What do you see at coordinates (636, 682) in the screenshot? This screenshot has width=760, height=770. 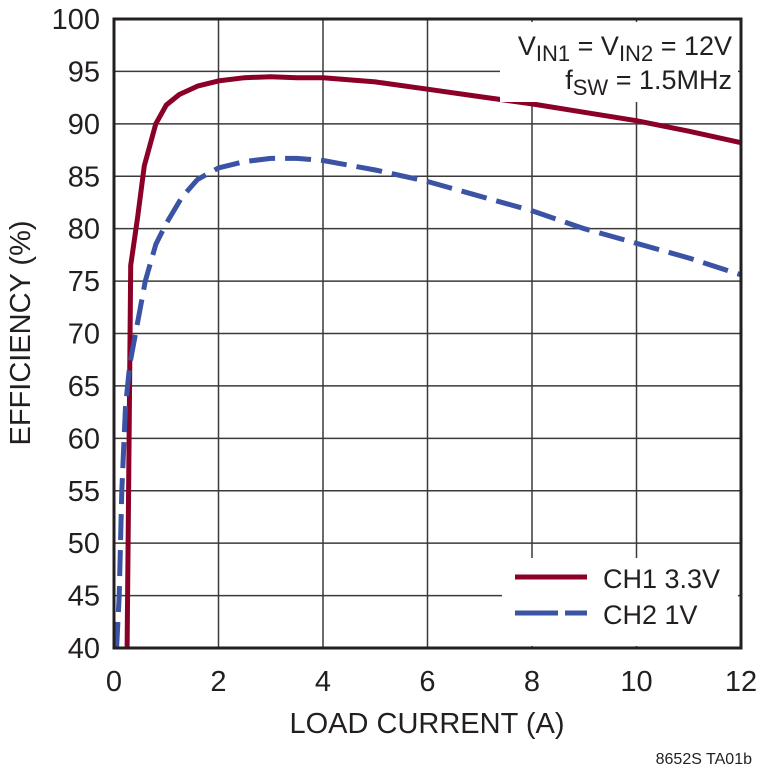 I see `x-tick-label: 10` at bounding box center [636, 682].